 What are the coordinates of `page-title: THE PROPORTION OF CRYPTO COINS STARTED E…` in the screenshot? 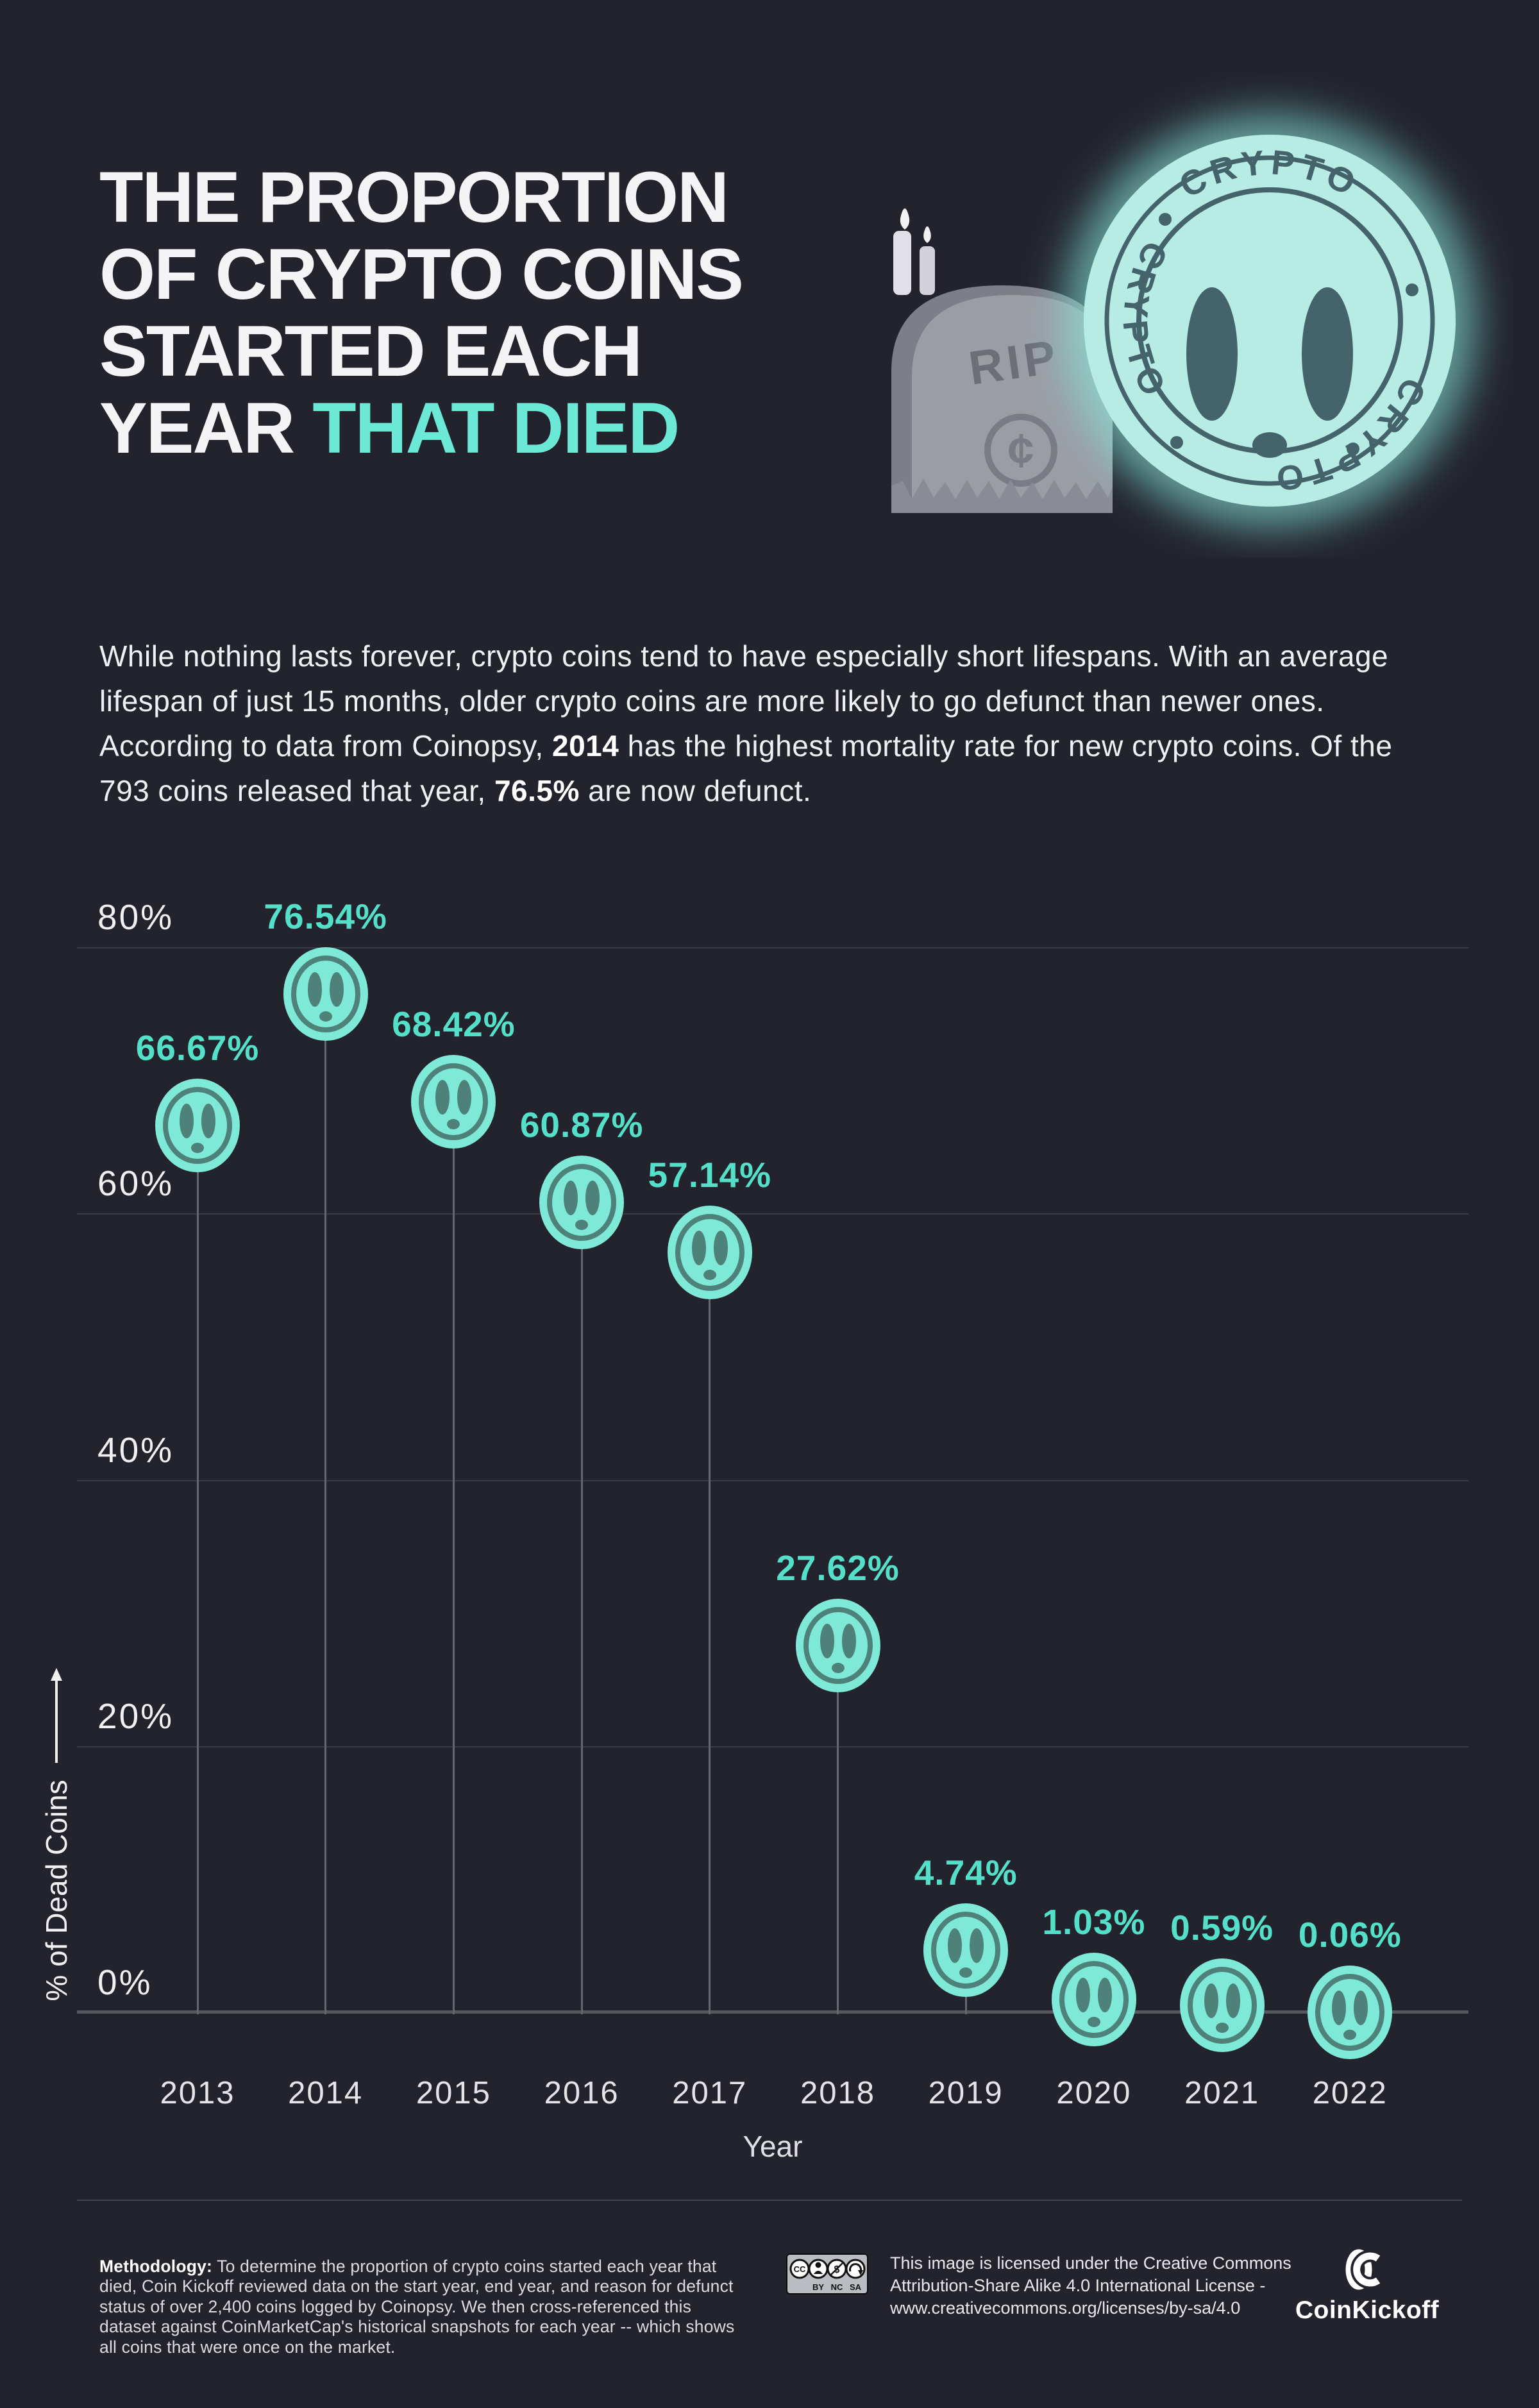 It's located at (484, 313).